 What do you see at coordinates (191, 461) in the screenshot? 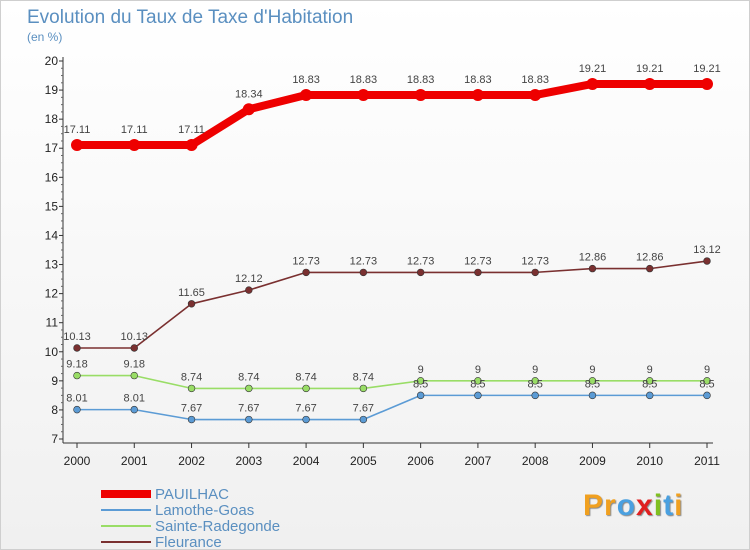
I see `x-tick-label: 2002` at bounding box center [191, 461].